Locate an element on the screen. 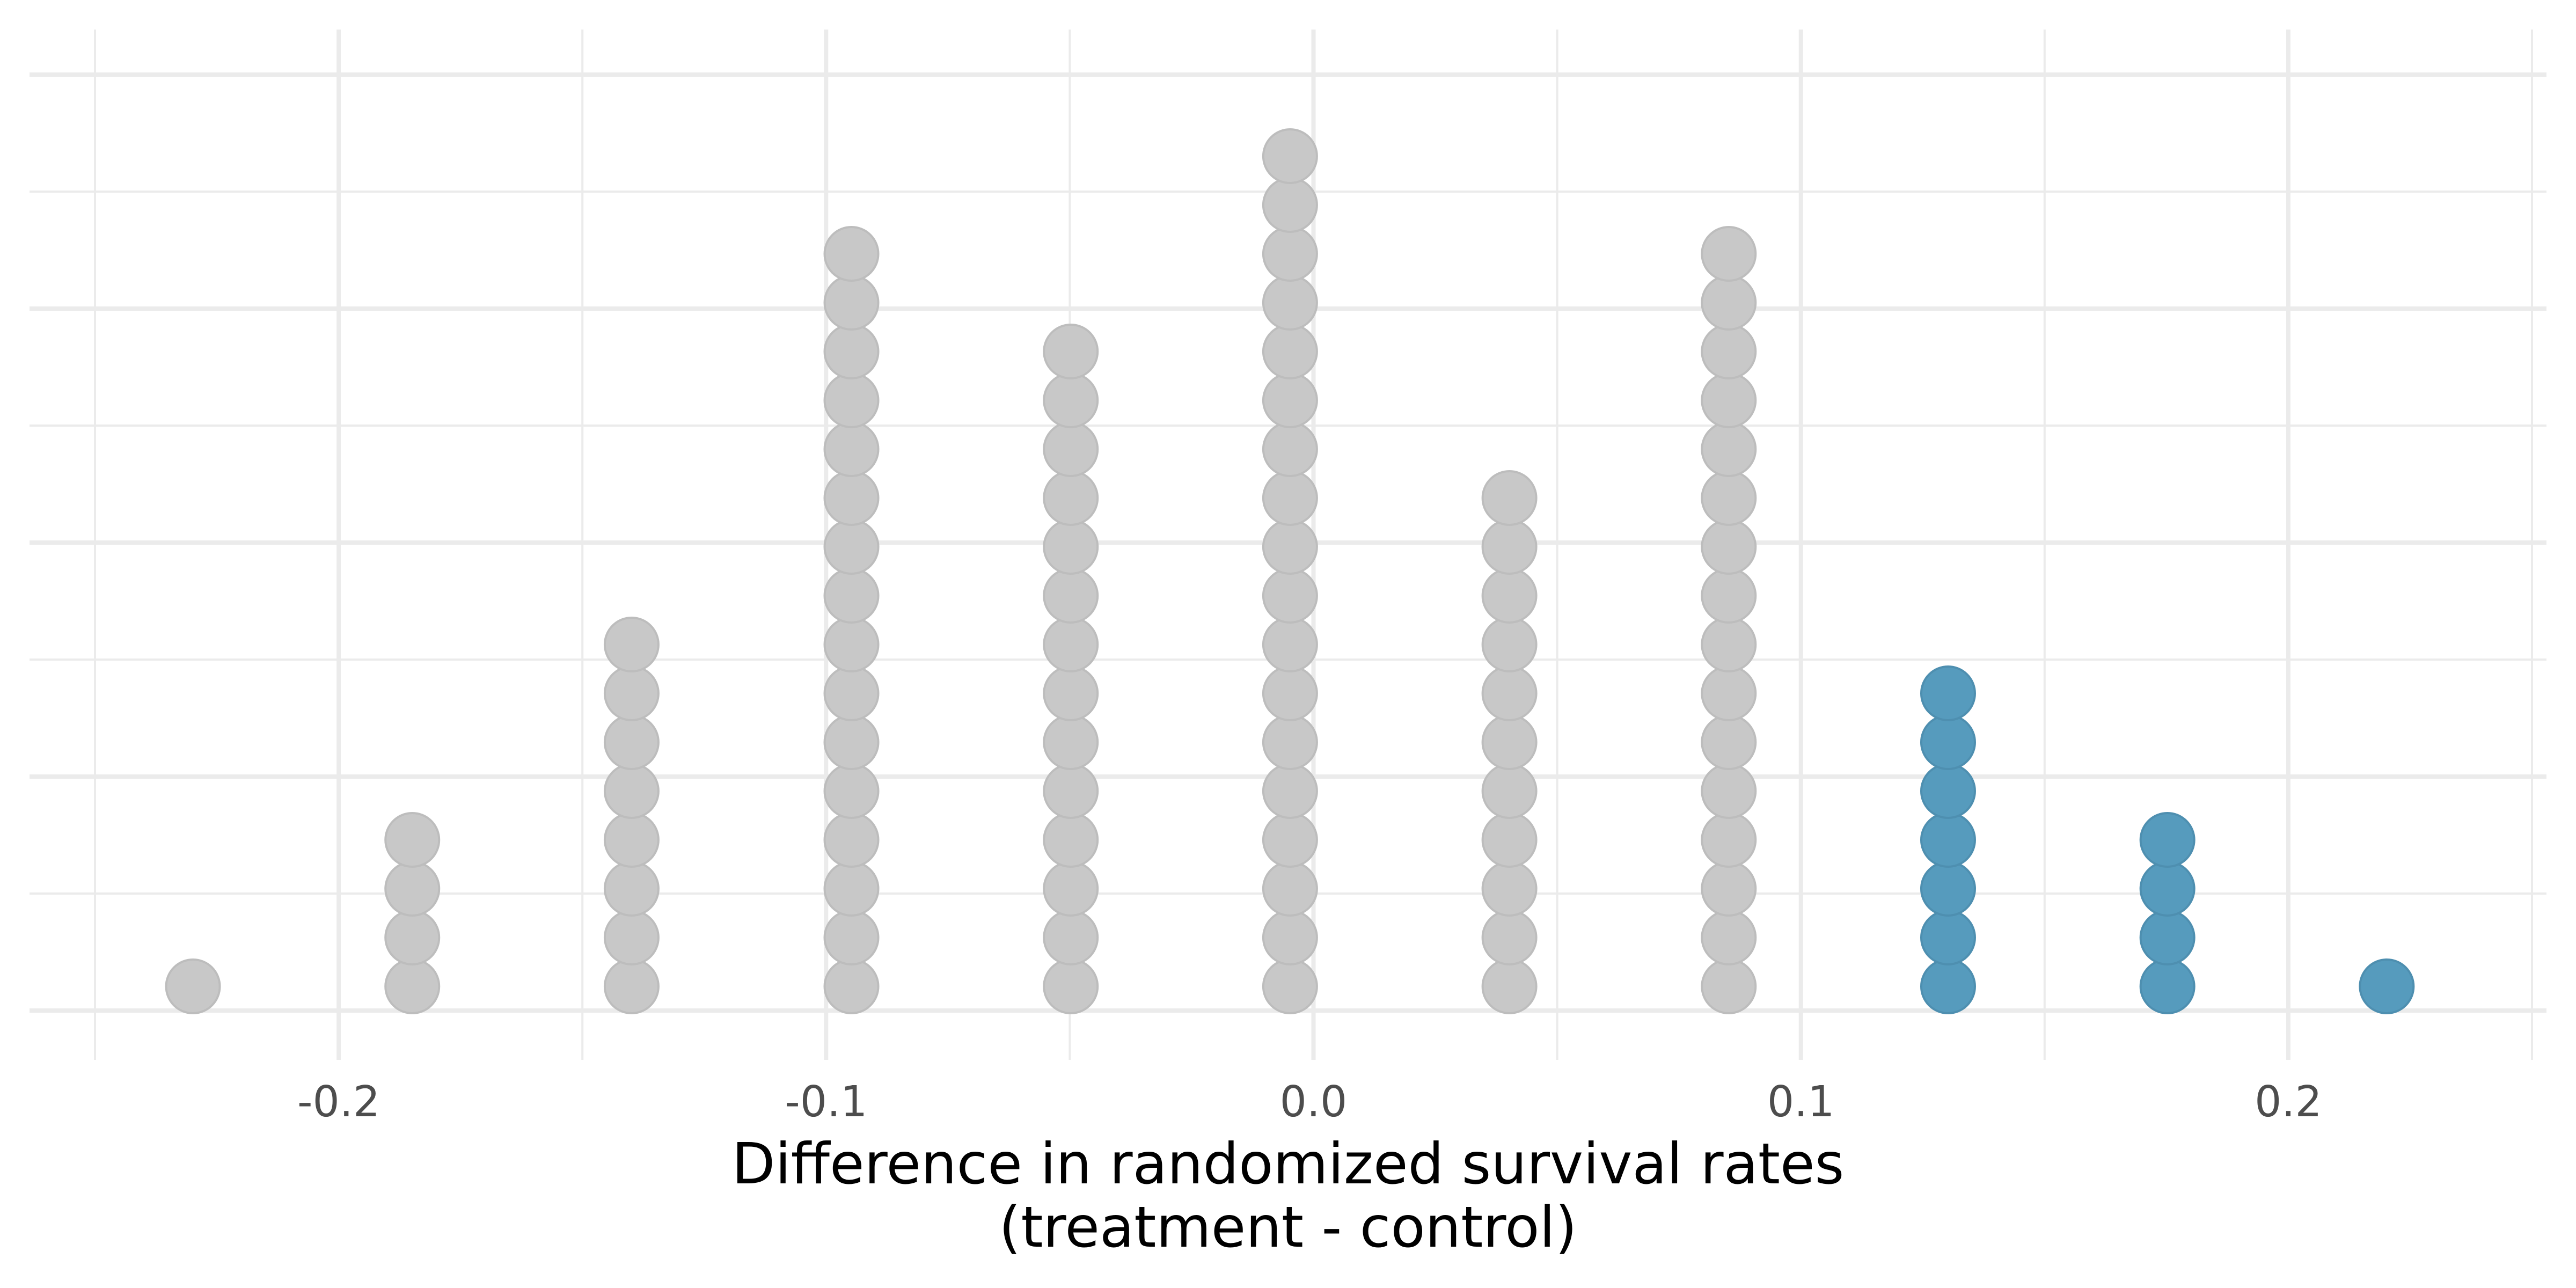 Image resolution: width=2576 pixels, height=1288 pixels. x-tick-label: -0.2 is located at coordinates (338, 1101).